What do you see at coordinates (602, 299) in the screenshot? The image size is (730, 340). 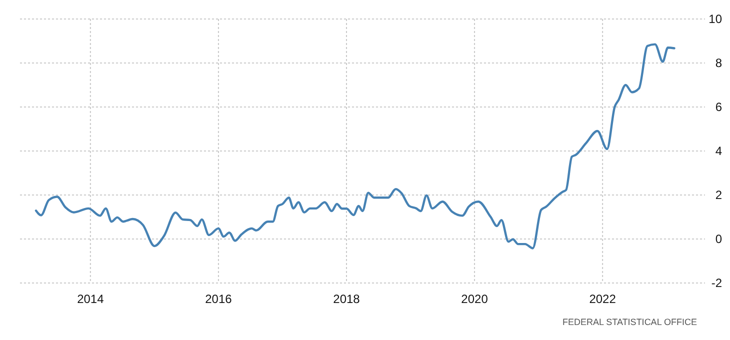 I see `x-tick-label: 2022` at bounding box center [602, 299].